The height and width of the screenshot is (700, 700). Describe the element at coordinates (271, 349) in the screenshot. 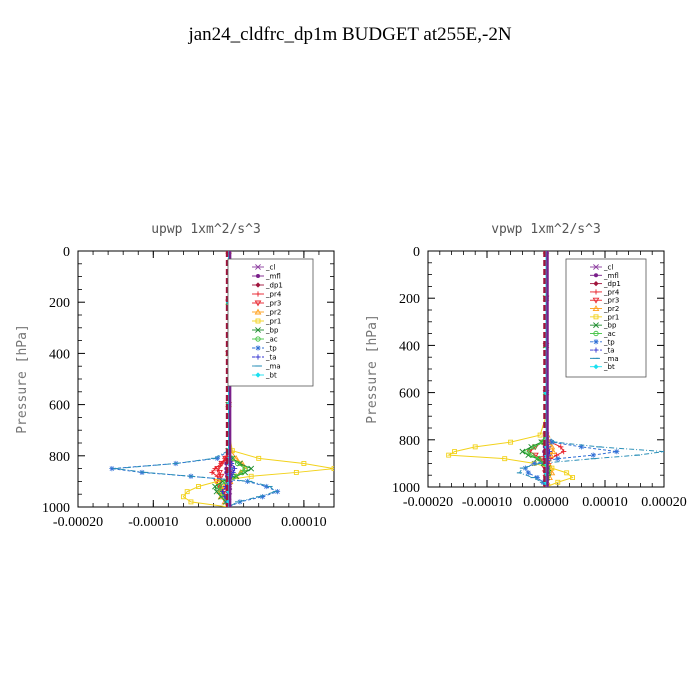

I see `legend-label: _tp` at that location.